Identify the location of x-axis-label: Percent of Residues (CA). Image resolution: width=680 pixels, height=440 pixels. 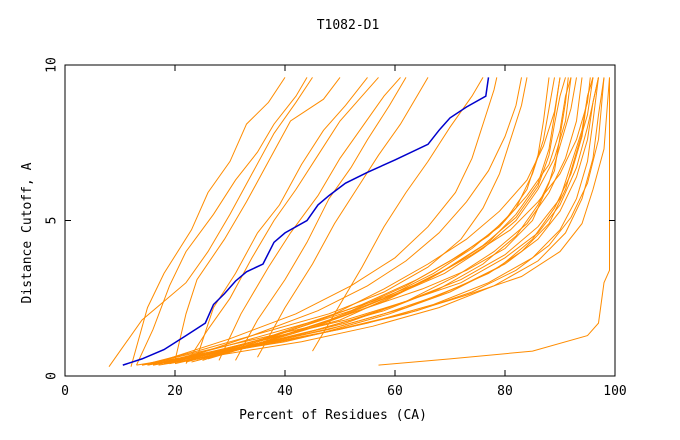
(333, 415).